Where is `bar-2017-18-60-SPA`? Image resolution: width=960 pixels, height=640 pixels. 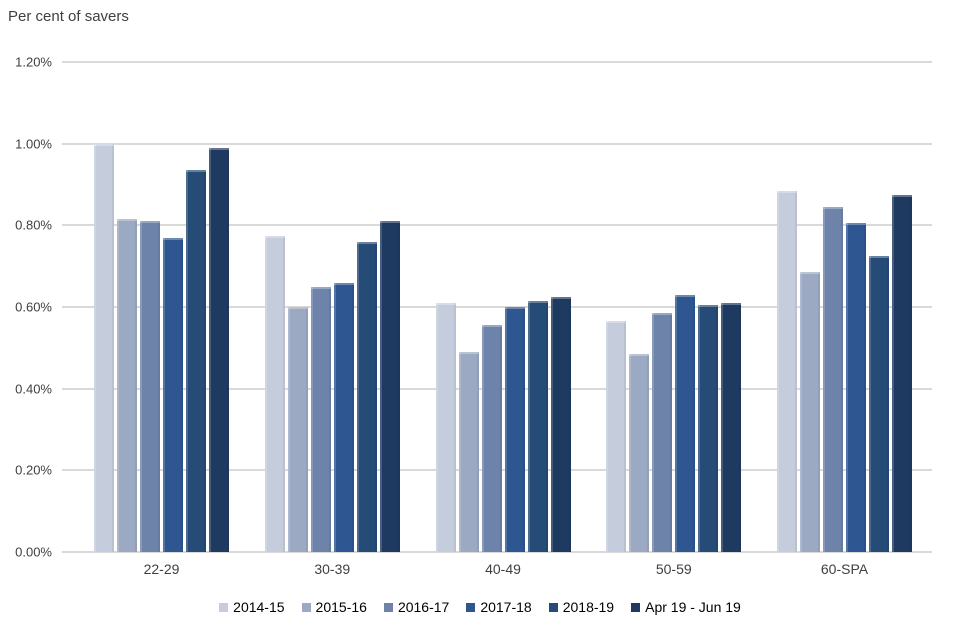
bar-2017-18-60-SPA is located at coordinates (856, 387).